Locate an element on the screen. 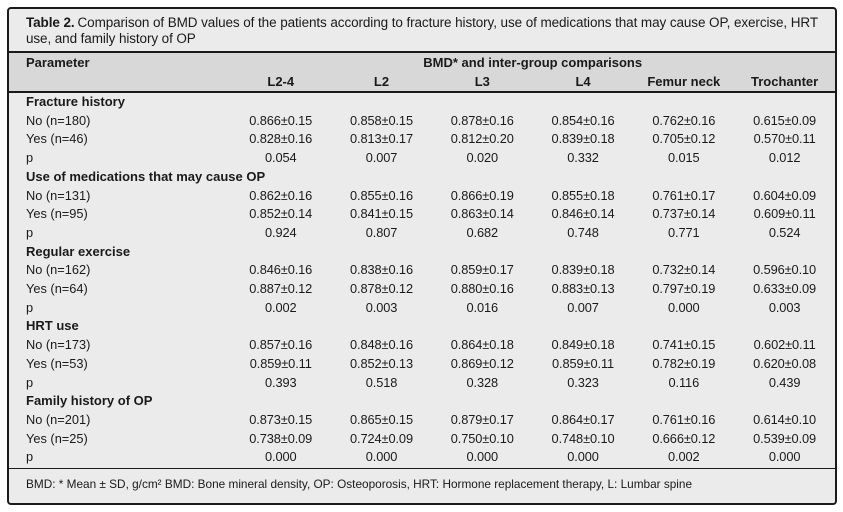 The height and width of the screenshot is (512, 843). section-header: Use of medications that may cause OP is located at coordinates (146, 176).